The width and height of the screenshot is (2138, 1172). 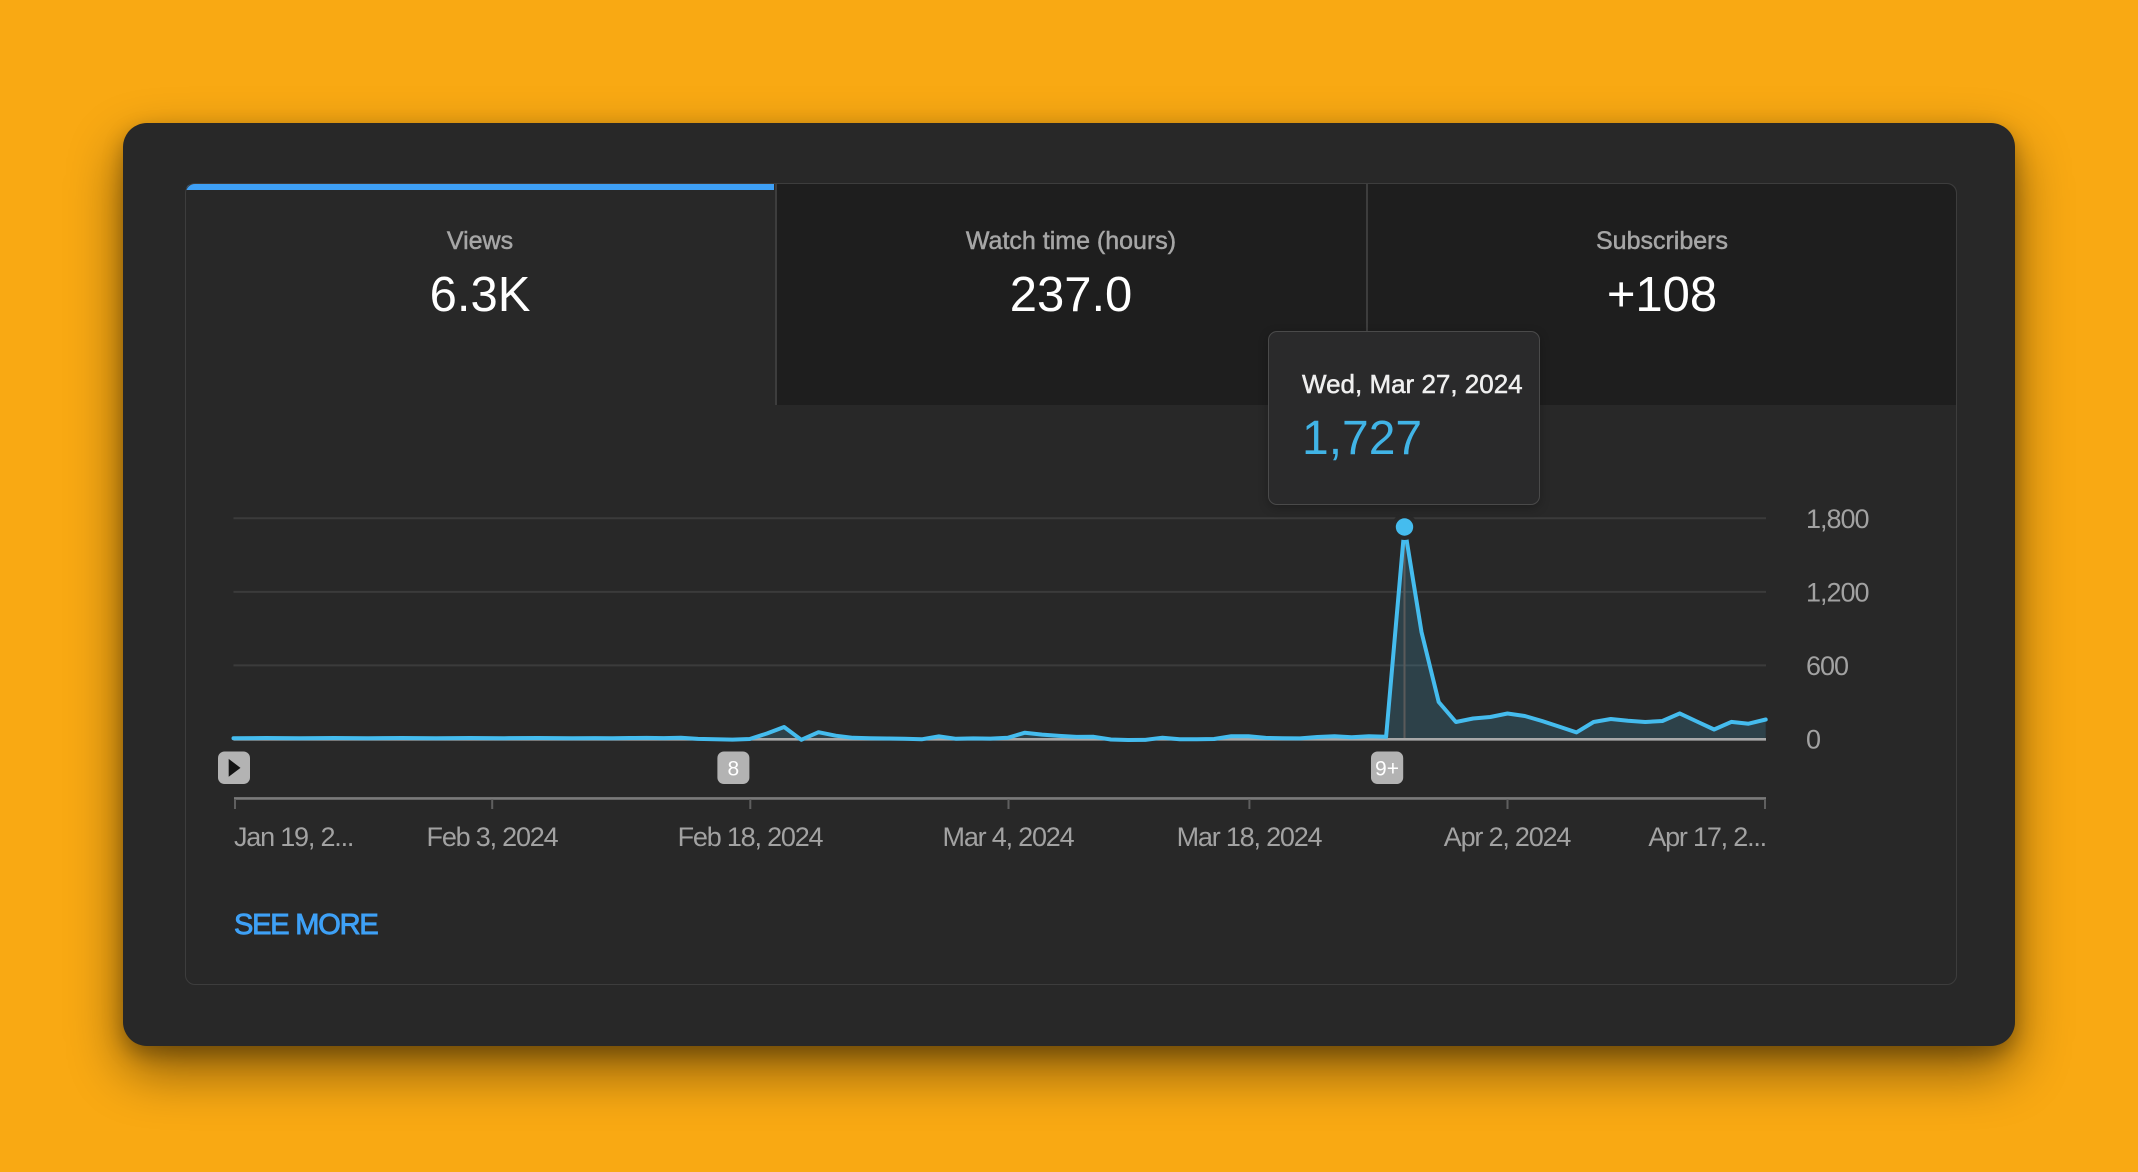 What do you see at coordinates (734, 769) in the screenshot?
I see `svg-text: 8` at bounding box center [734, 769].